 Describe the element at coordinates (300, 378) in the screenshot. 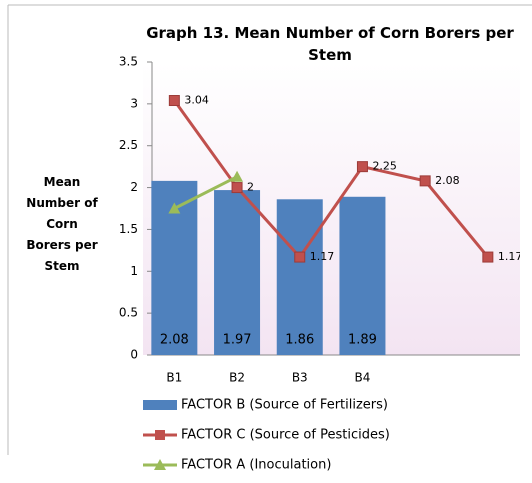

I see `x-tick-label: B3` at that location.